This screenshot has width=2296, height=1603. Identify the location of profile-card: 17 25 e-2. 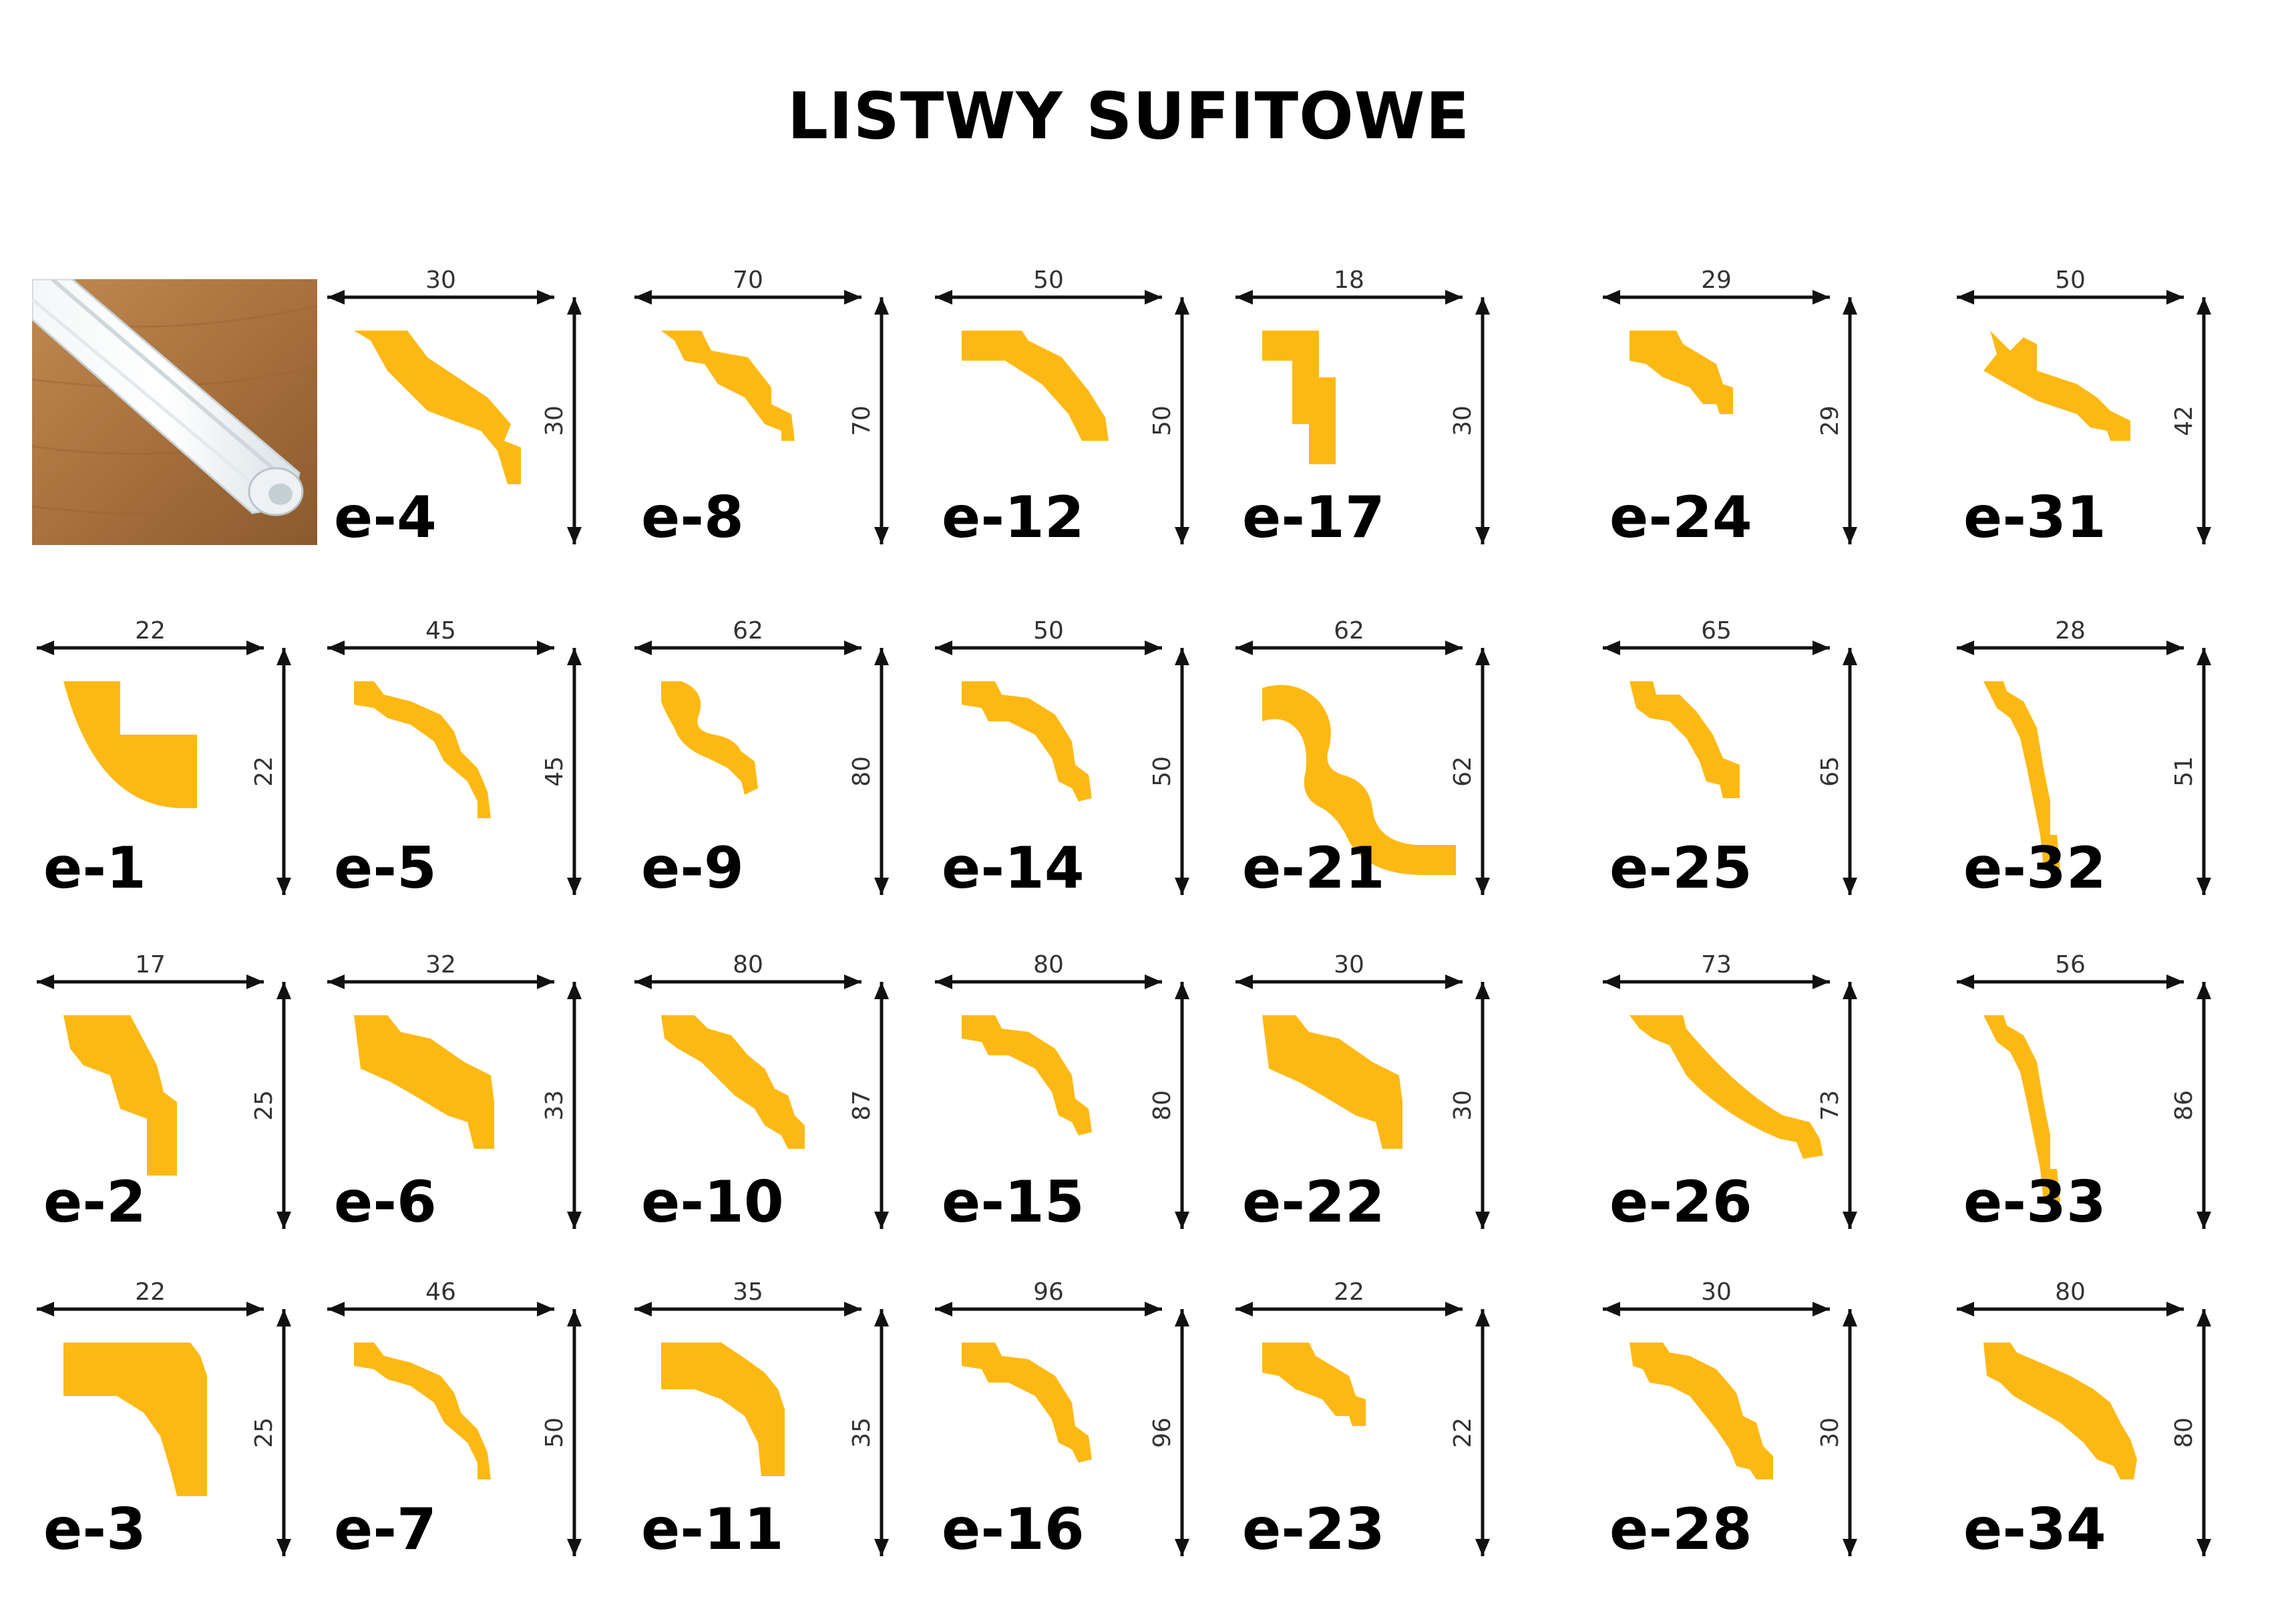
(170, 1109).